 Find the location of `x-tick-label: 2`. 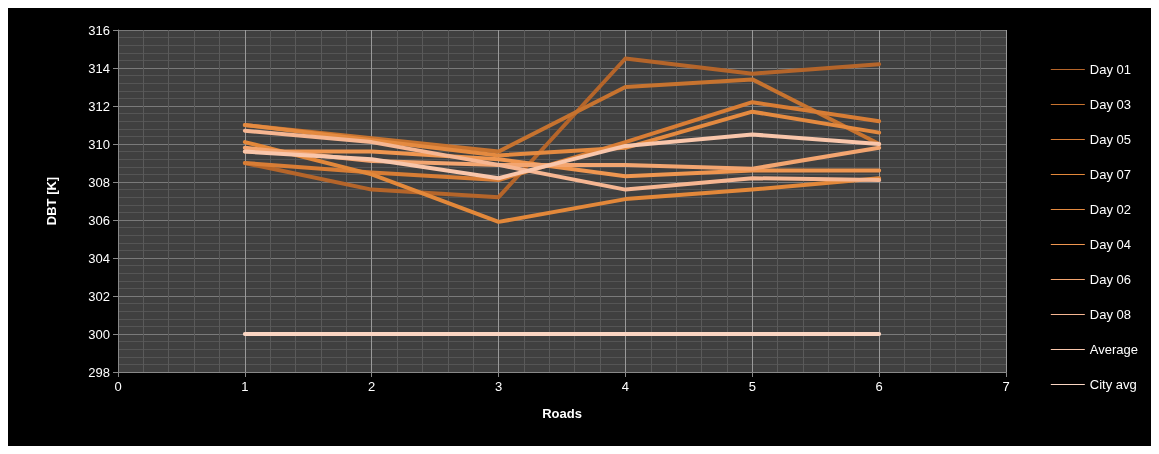

x-tick-label: 2 is located at coordinates (372, 386).